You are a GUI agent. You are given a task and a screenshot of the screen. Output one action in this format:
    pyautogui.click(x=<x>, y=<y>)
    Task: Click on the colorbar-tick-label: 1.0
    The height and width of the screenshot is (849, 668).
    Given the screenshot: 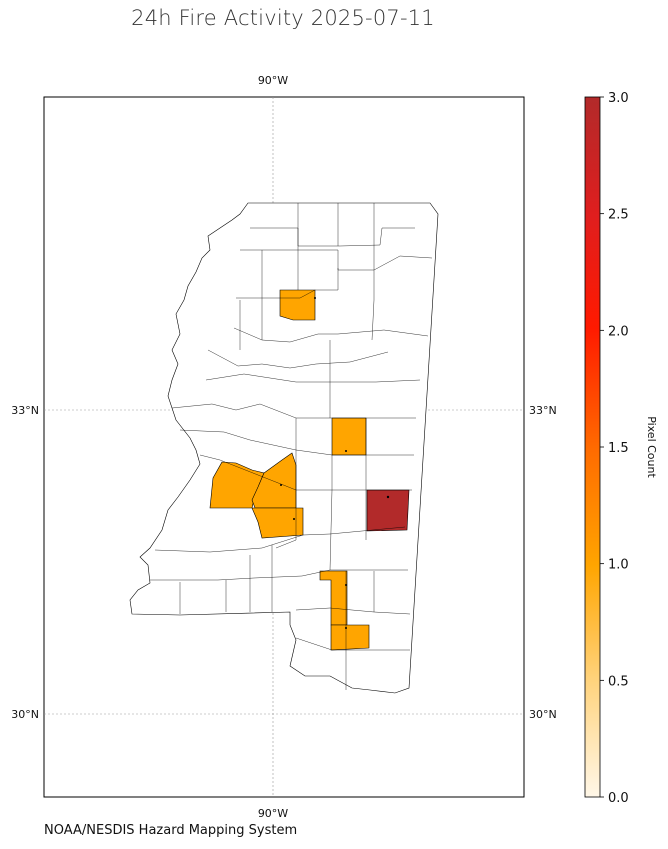 What is the action you would take?
    pyautogui.click(x=618, y=565)
    